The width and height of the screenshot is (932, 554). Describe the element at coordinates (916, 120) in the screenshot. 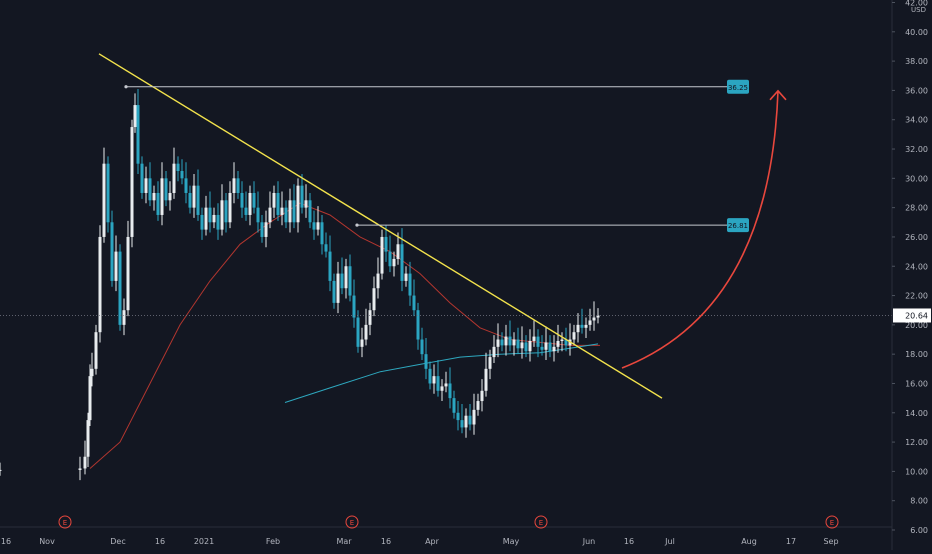

I see `y-tick-label: 34.00` at that location.